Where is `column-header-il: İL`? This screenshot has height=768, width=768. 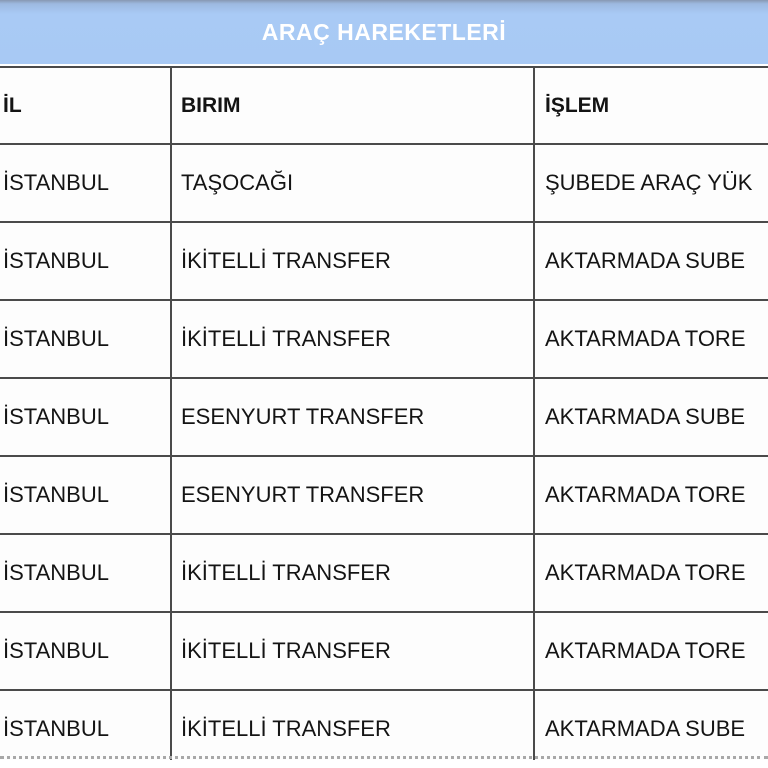 column-header-il: İL is located at coordinates (12, 105).